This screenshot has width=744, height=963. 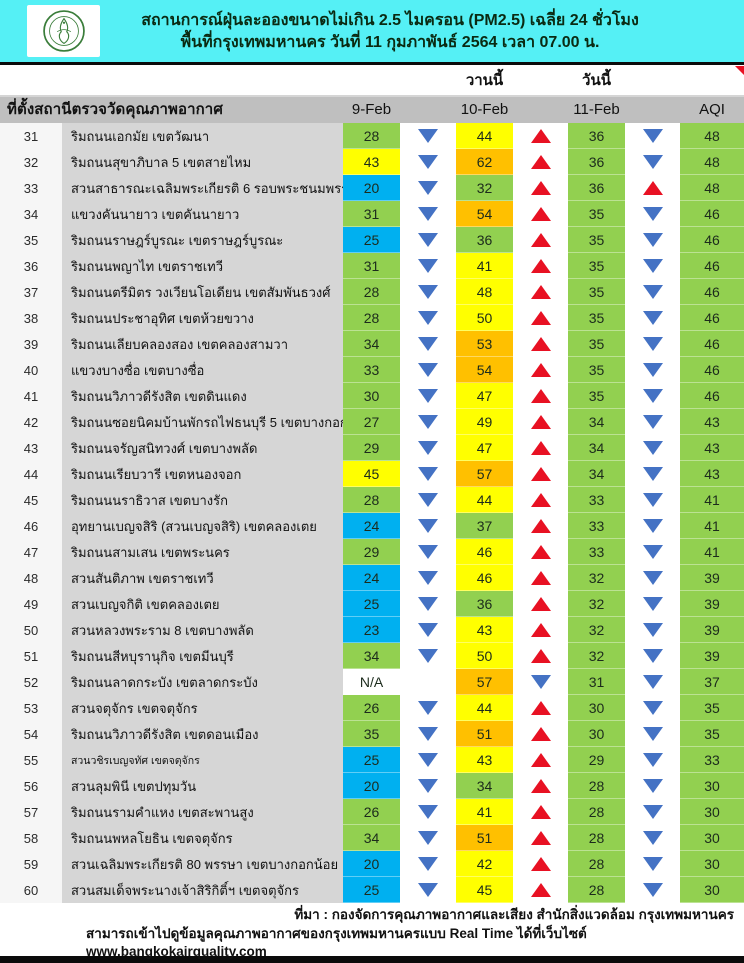 I want to click on pm25-9feb-cell: 33, so click(x=371, y=370).